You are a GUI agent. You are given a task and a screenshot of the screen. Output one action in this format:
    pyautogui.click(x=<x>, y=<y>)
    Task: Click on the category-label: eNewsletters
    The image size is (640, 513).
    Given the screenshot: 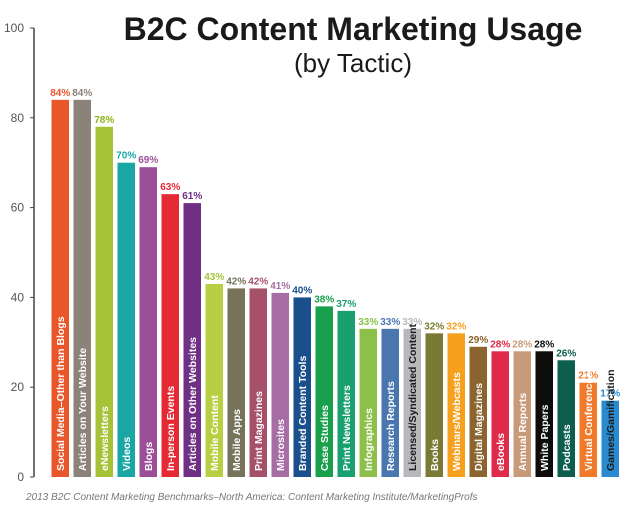 What is the action you would take?
    pyautogui.click(x=105, y=438)
    